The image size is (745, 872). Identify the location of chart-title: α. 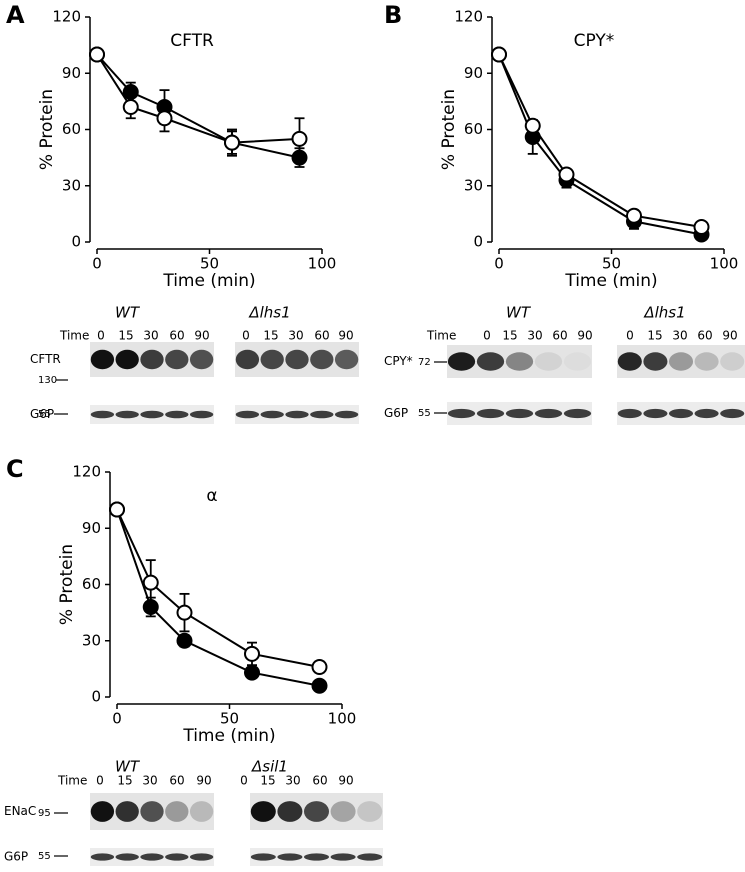
(211, 496).